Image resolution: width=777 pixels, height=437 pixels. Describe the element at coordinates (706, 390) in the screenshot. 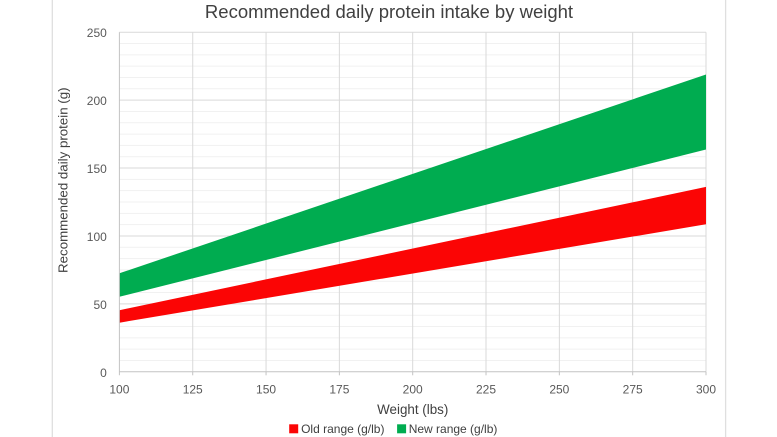

I see `svg-text: 300` at that location.